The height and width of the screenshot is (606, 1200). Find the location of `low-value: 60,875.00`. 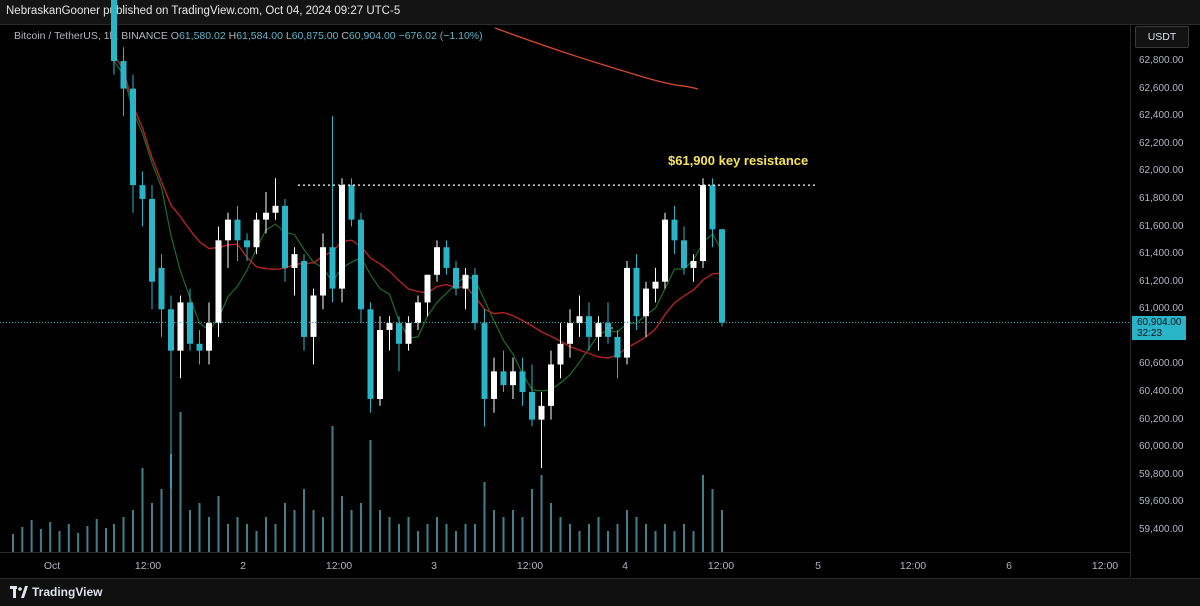

low-value: 60,875.00 is located at coordinates (315, 36).